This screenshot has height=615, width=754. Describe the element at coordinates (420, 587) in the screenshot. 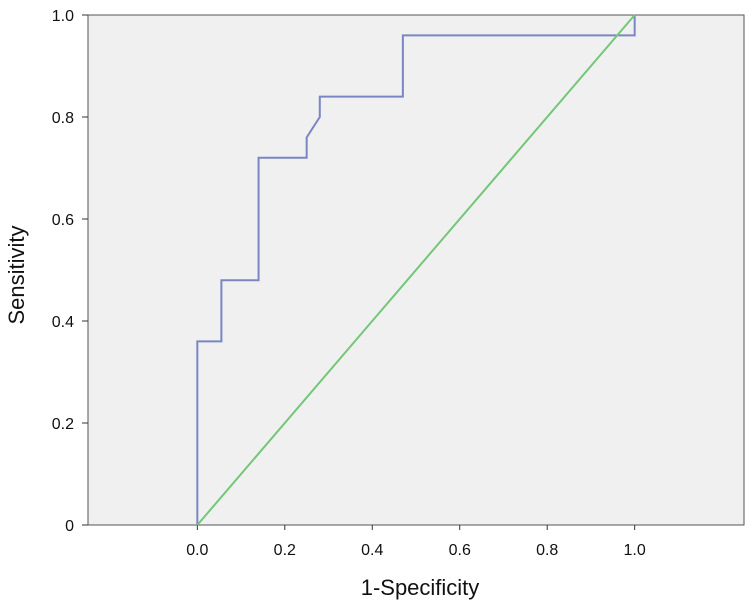

I see `x-axis-title: 1-Specificity` at that location.